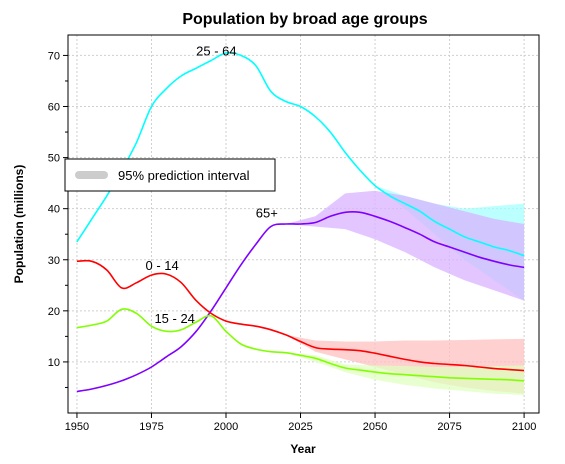 Image resolution: width=565 pixels, height=464 pixels. I want to click on series-labels: 25 - 64 65+ 0 - 14 15 - 24, so click(212, 184).